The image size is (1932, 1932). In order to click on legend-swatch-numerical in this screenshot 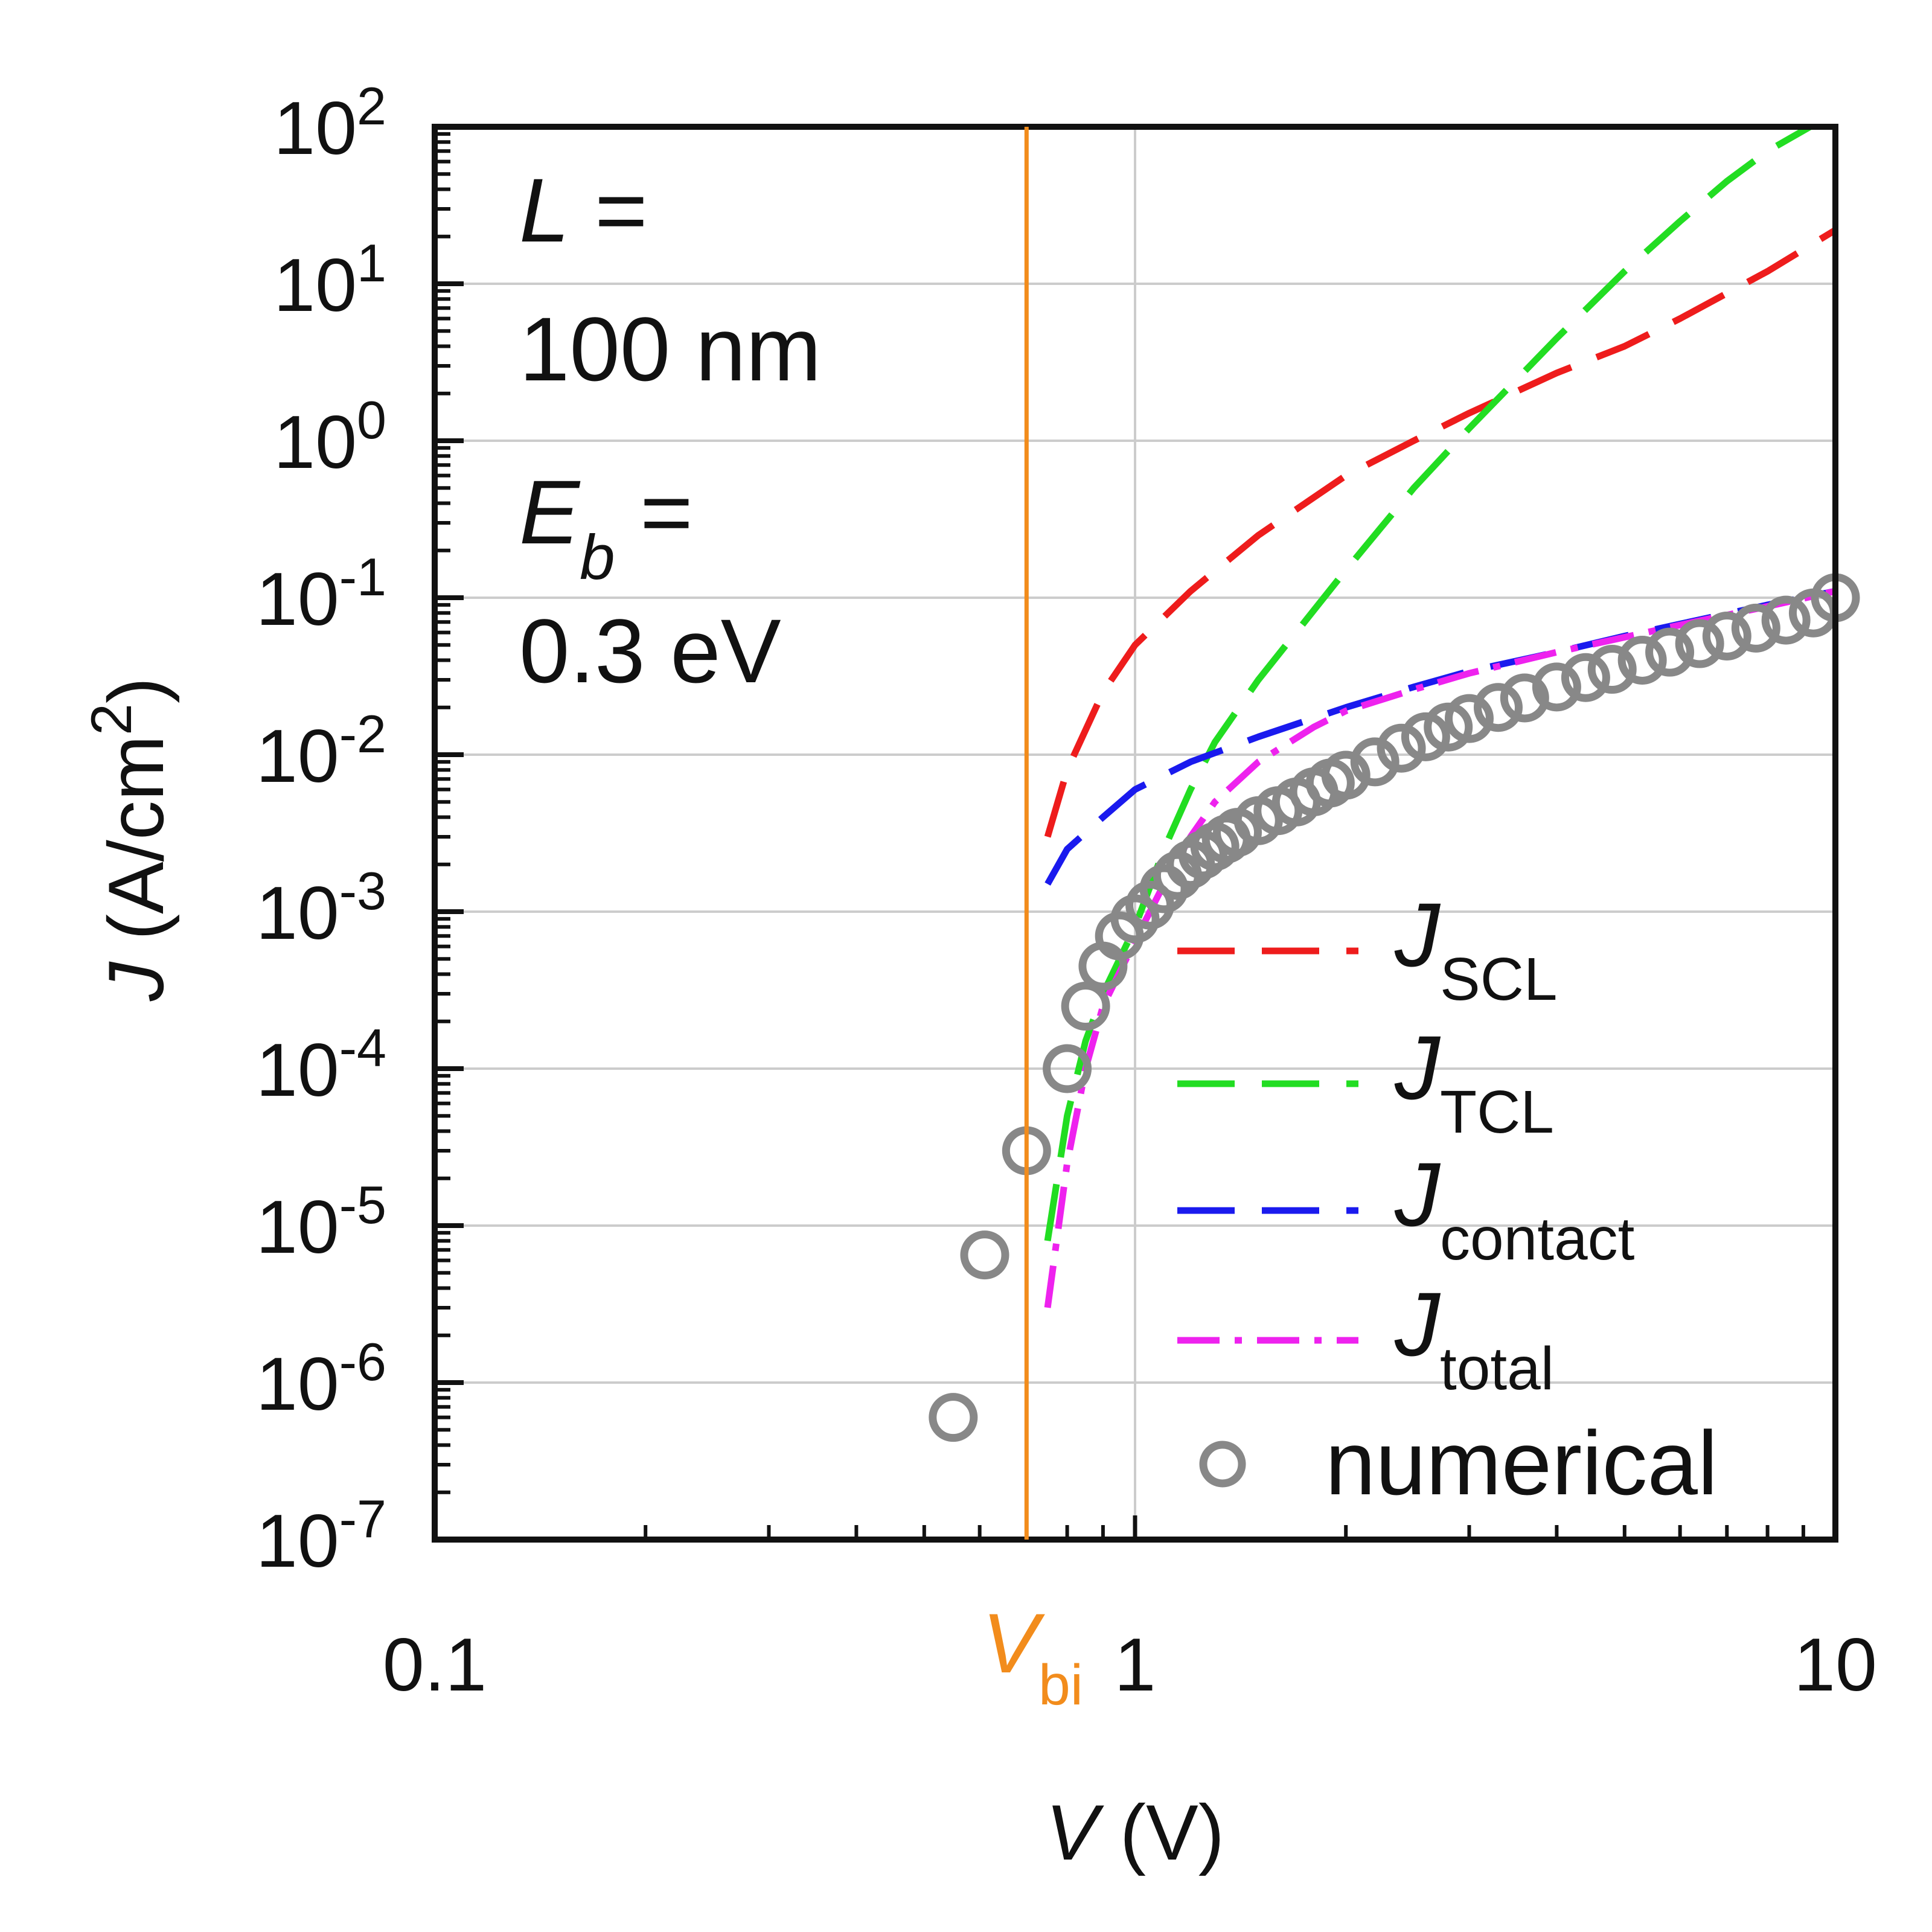, I will do `click(1222, 1464)`.